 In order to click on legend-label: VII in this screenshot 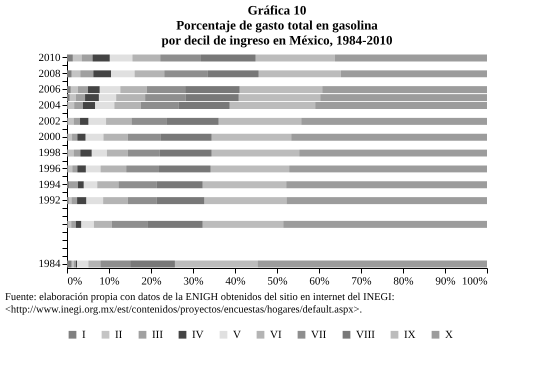, I will do `click(319, 334)`.